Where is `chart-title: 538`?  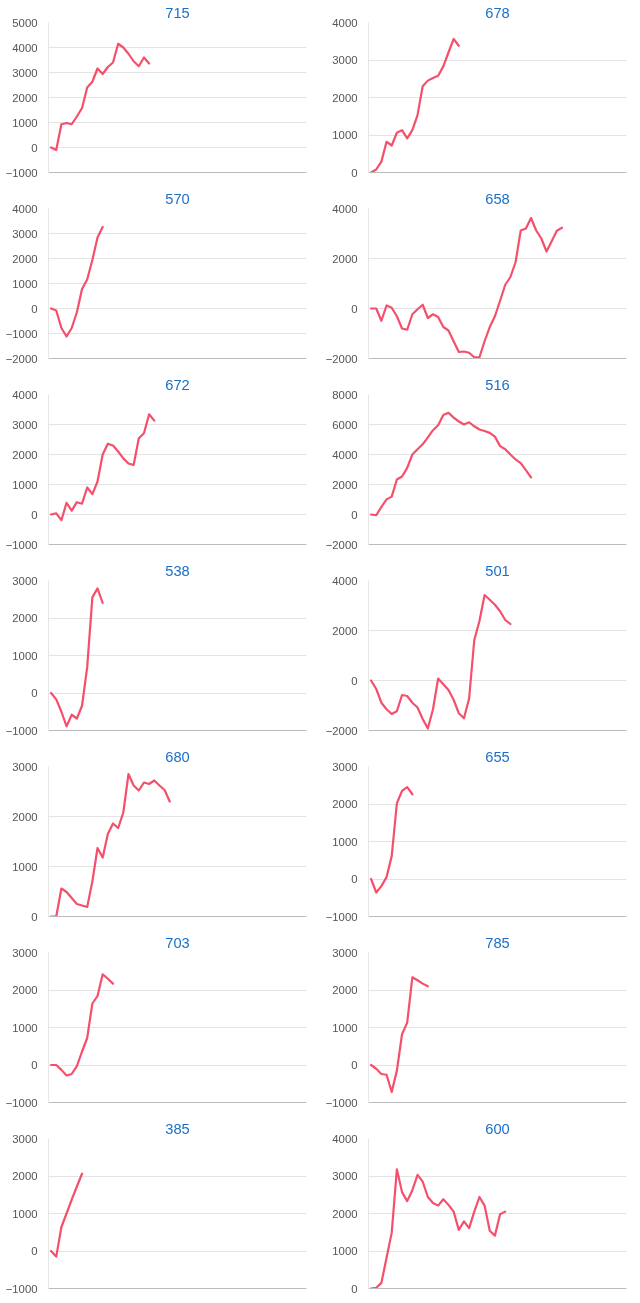
chart-title: 538 is located at coordinates (177, 570).